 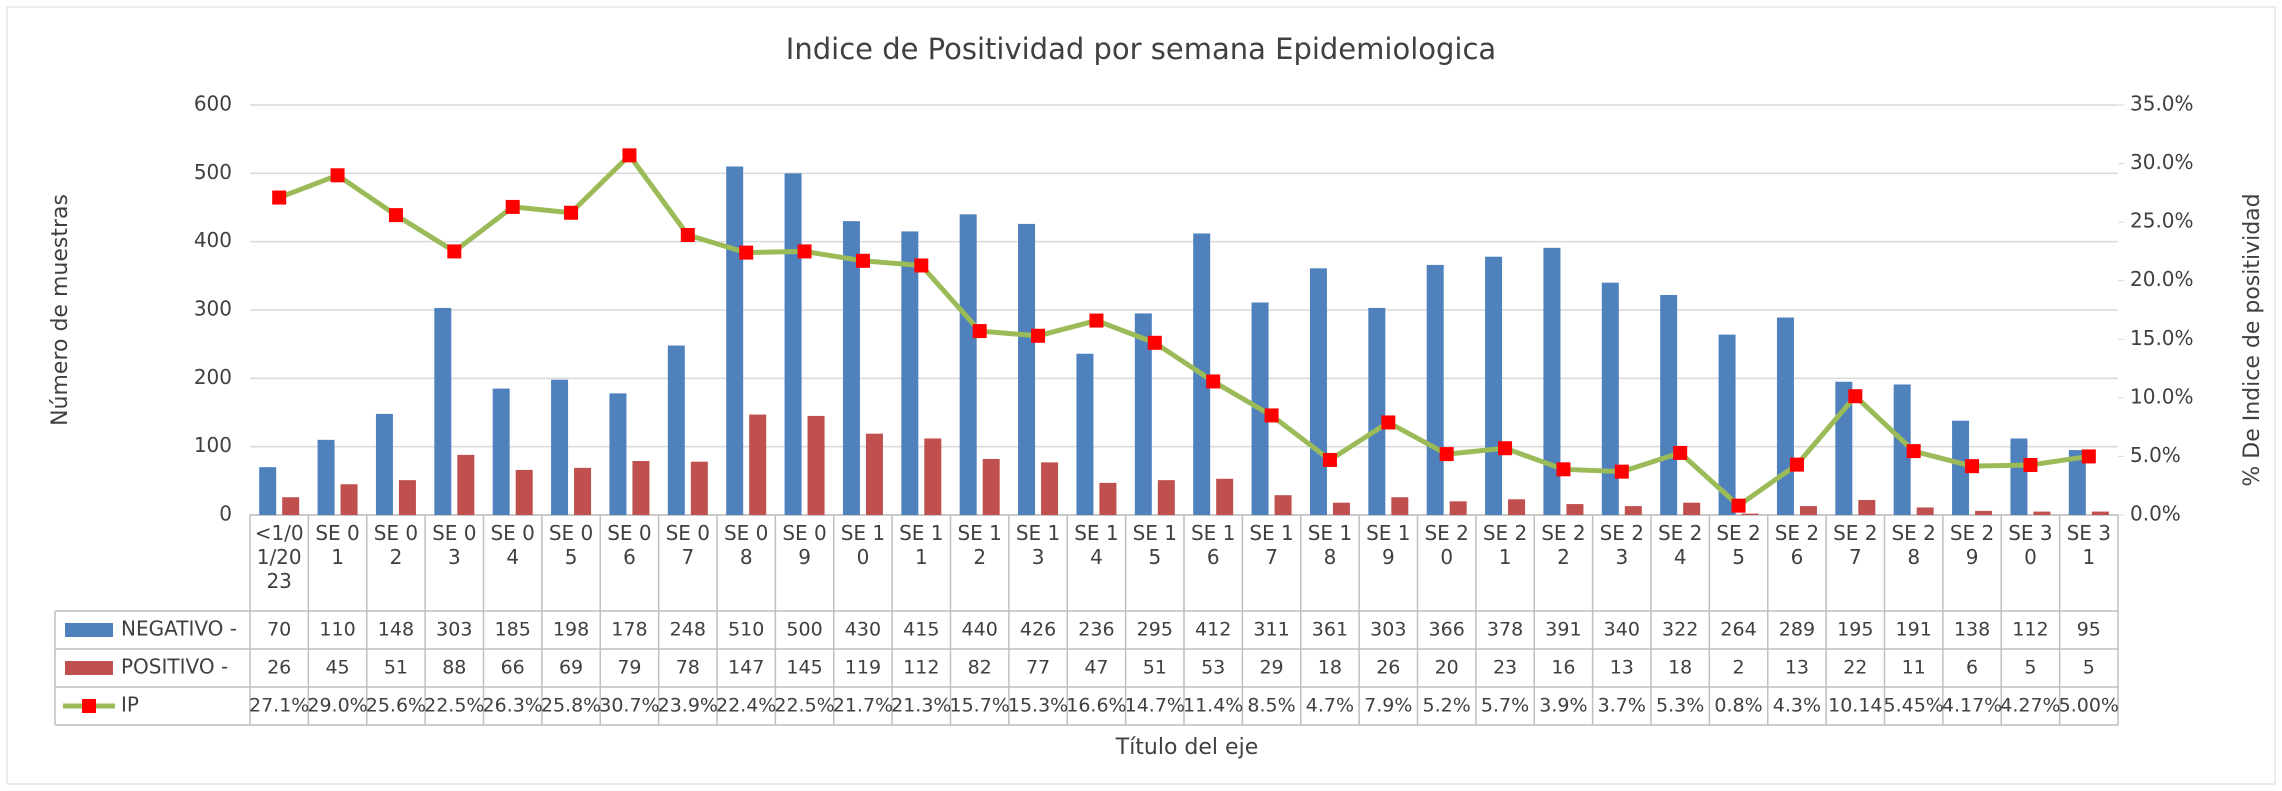 I want to click on legend-label: IP, so click(x=130, y=705).